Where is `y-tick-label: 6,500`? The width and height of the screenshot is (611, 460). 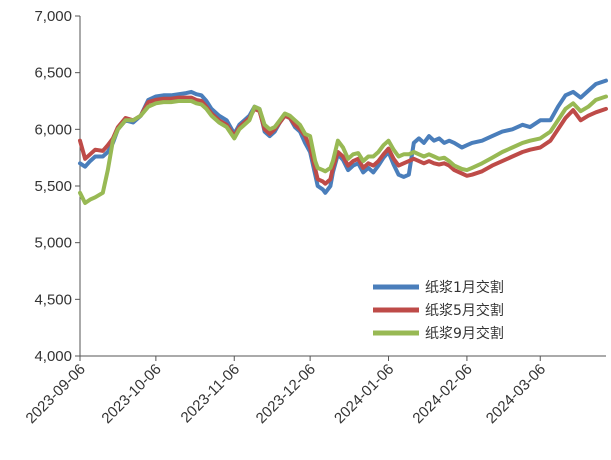 y-tick-label: 6,500 is located at coordinates (53, 73).